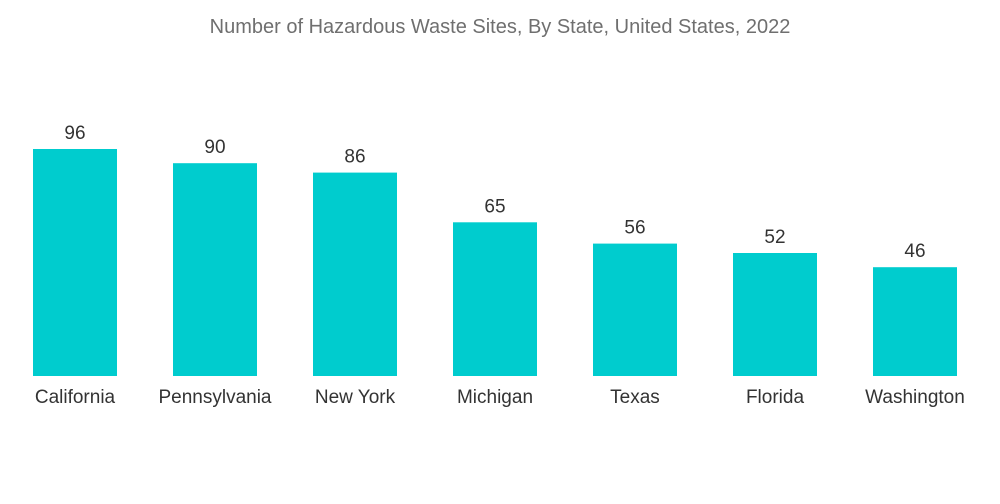 This screenshot has height=504, width=1000. Describe the element at coordinates (354, 157) in the screenshot. I see `data-label-new-york: 86` at that location.